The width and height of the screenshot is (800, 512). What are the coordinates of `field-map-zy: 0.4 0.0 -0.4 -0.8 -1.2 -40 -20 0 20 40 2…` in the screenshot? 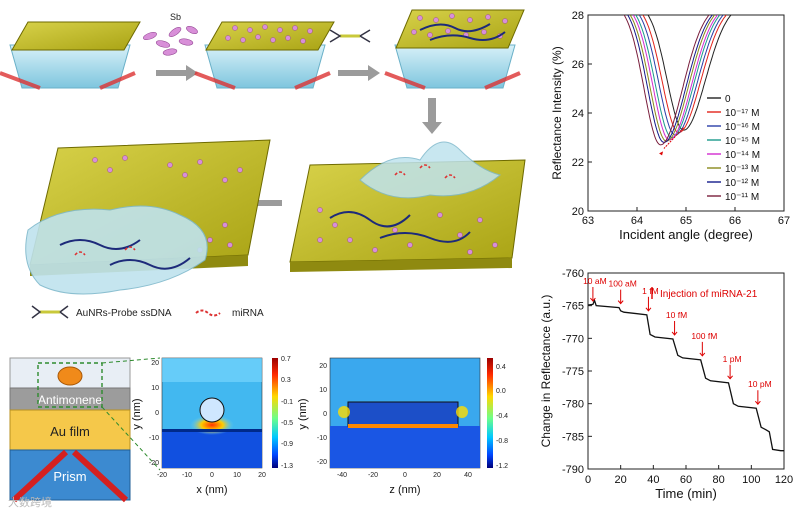 It's located at (402, 426).